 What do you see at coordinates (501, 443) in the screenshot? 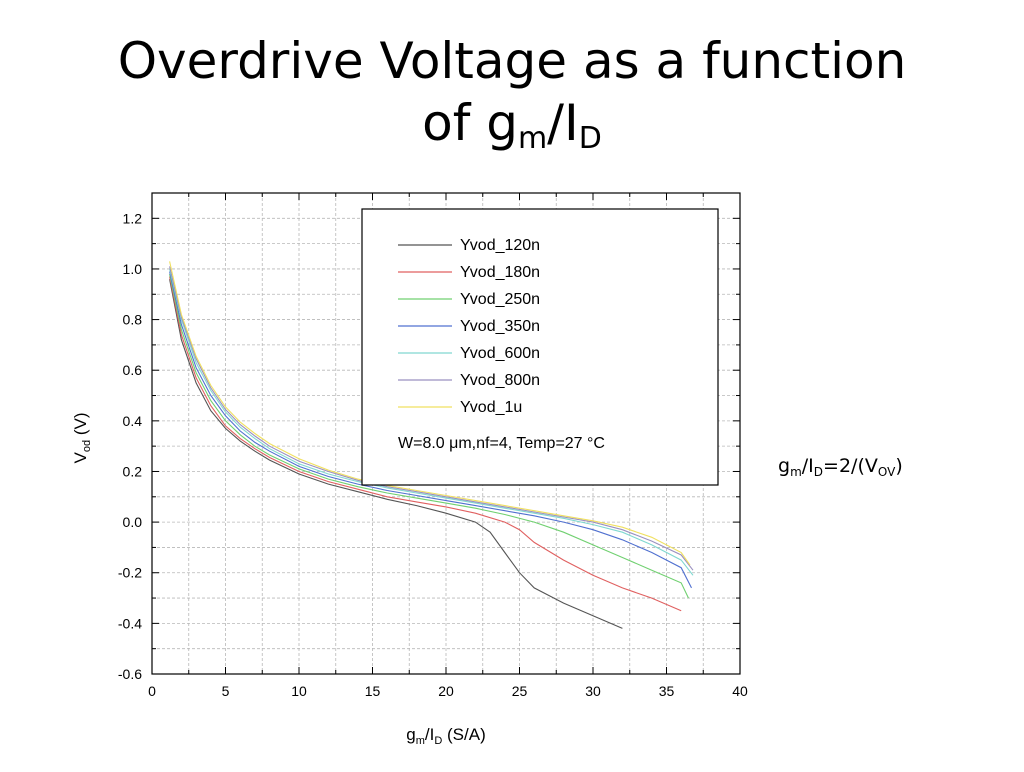
I see `chart-annotation: W=8.0 μm,nf=4, Temp=27 °C` at bounding box center [501, 443].